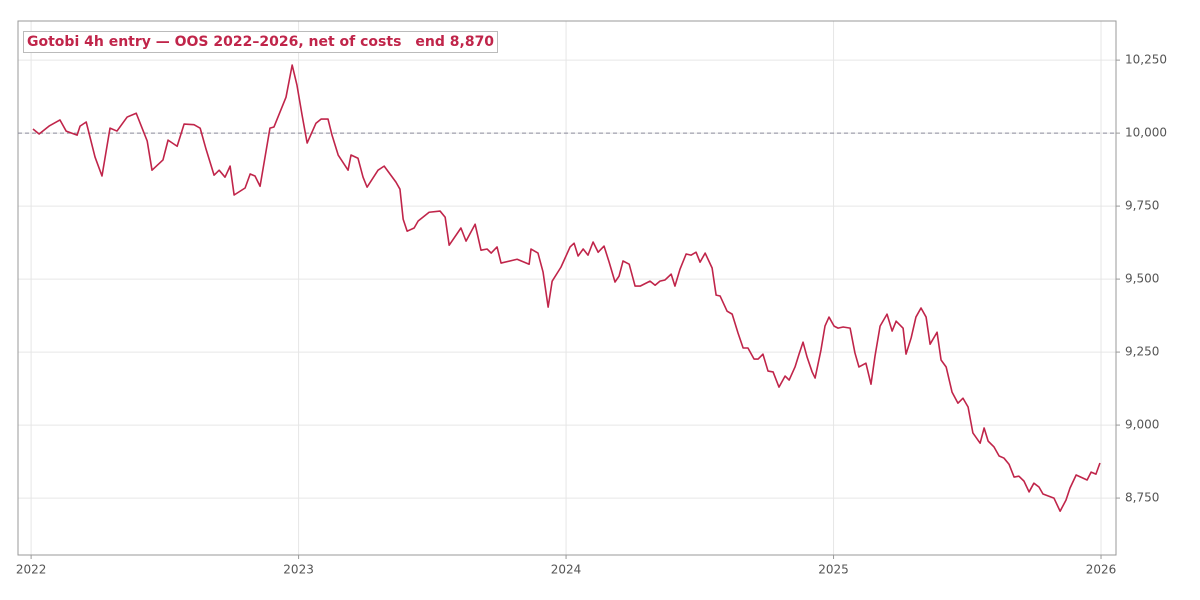 The image size is (1200, 600). What do you see at coordinates (1142, 206) in the screenshot?
I see `y-tick-label: 9,750` at bounding box center [1142, 206].